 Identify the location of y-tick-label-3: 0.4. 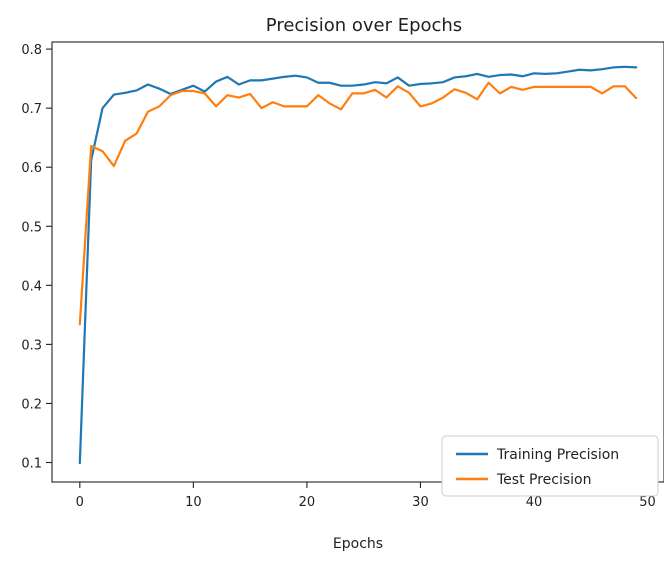
(31, 286).